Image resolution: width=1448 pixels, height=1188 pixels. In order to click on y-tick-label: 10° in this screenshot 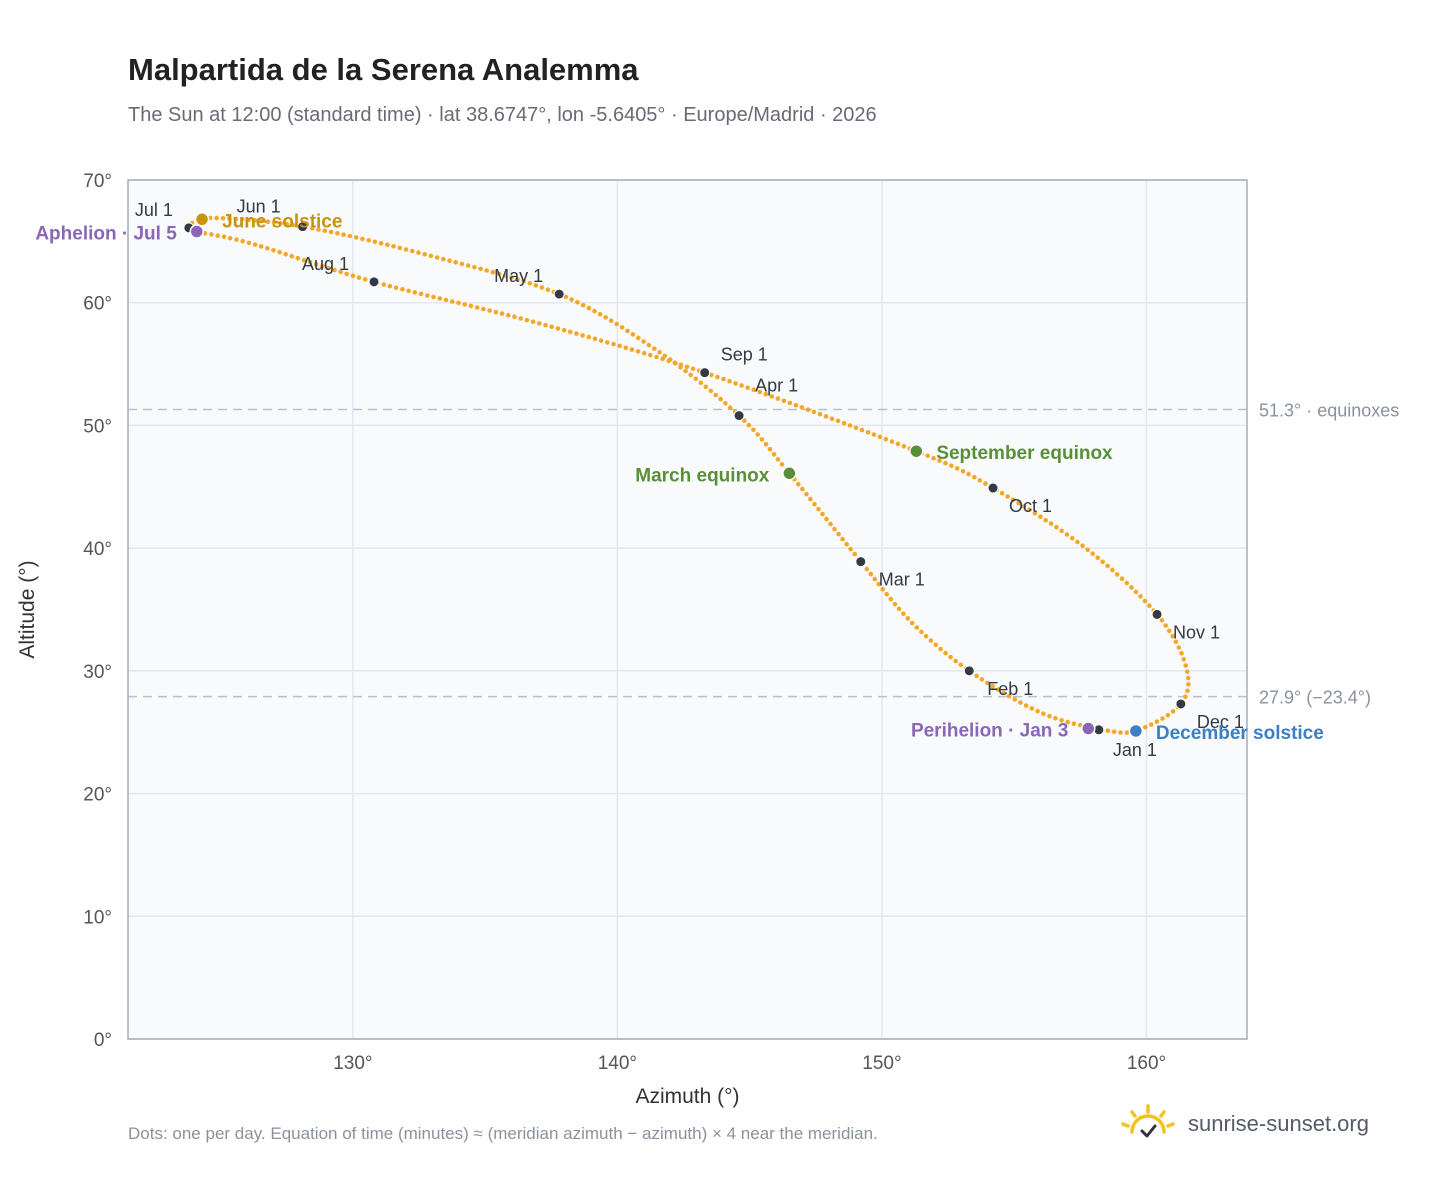, I will do `click(97, 917)`.